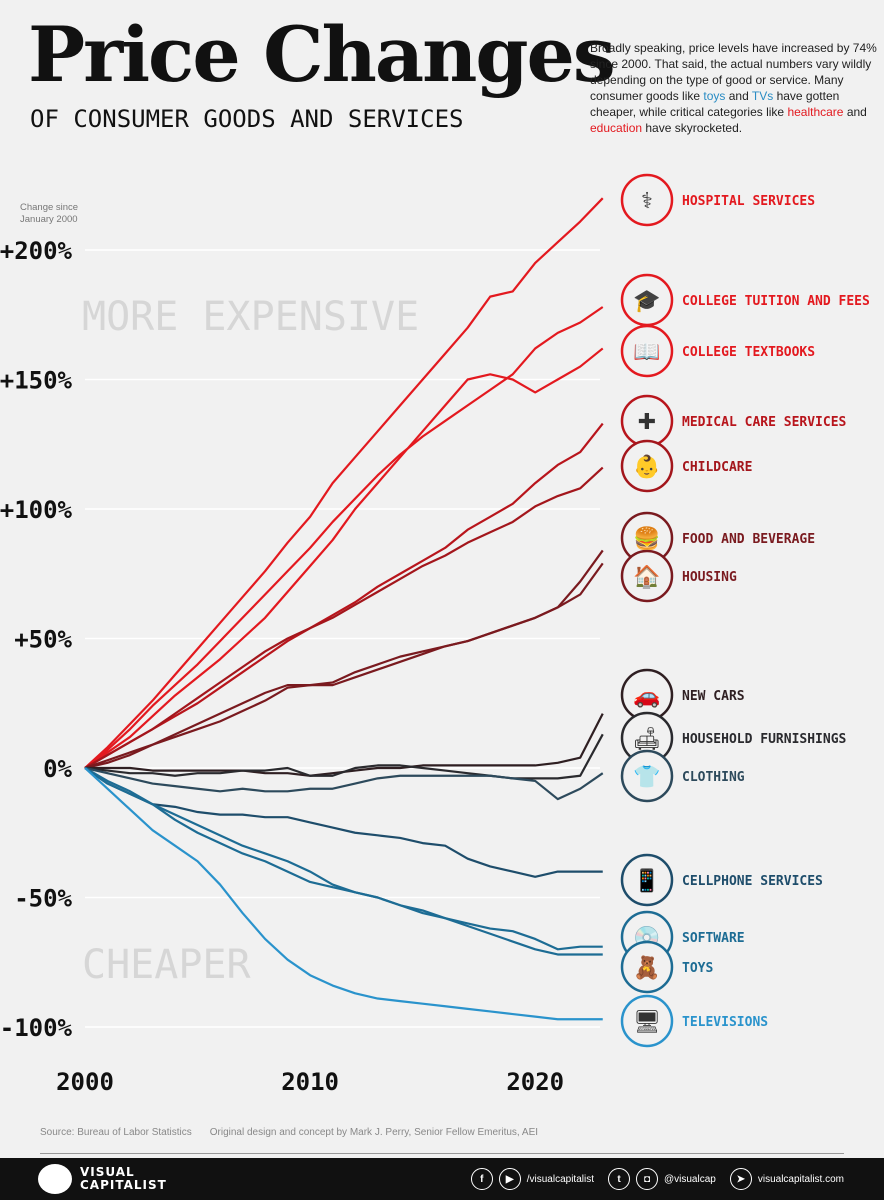 Image resolution: width=884 pixels, height=1200 pixels. What do you see at coordinates (646, 301) in the screenshot?
I see `graduation-cap-icon-glyph: 🎓` at bounding box center [646, 301].